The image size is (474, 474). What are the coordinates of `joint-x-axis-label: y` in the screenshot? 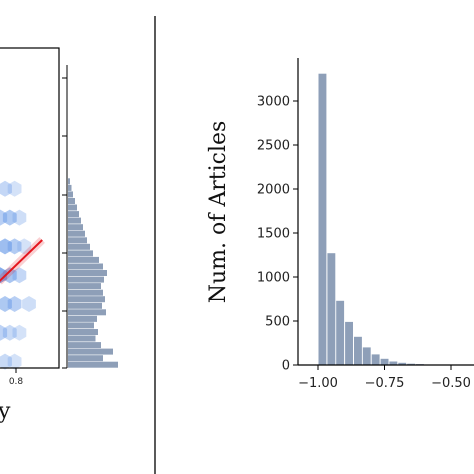 It's located at (5, 411).